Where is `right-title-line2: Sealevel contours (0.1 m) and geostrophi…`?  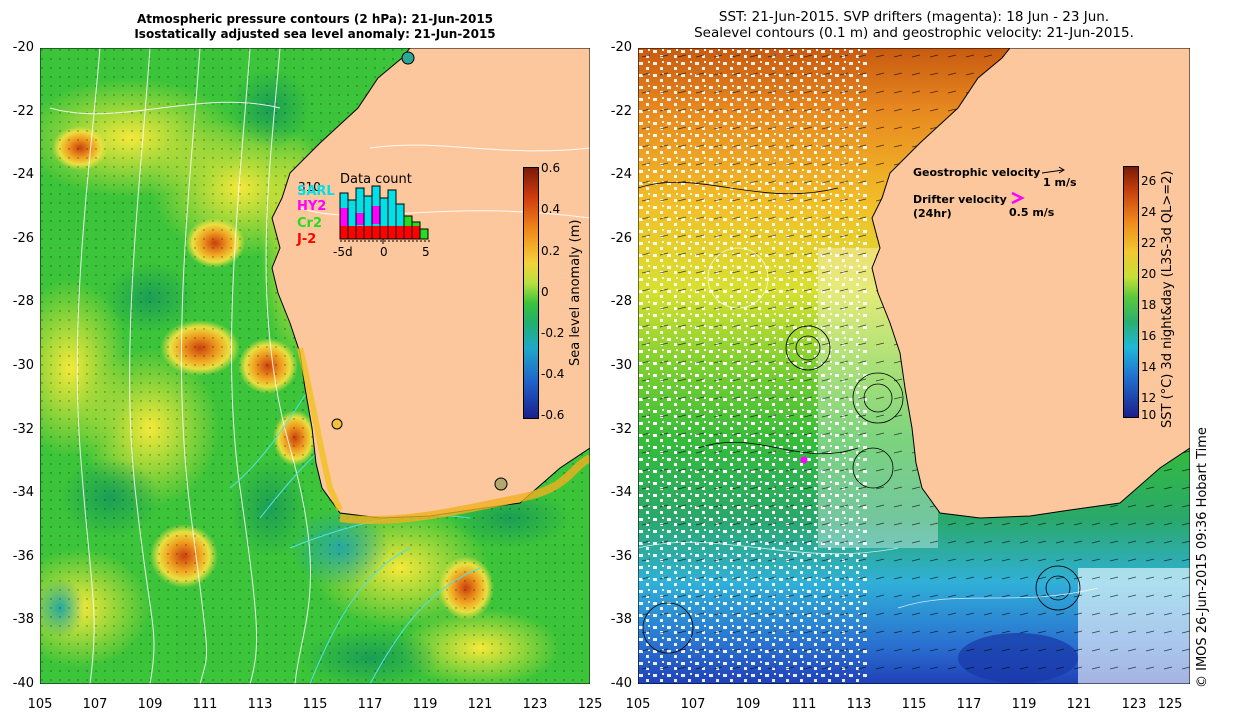 right-title-line2: Sealevel contours (0.1 m) and geostrophi… is located at coordinates (914, 33).